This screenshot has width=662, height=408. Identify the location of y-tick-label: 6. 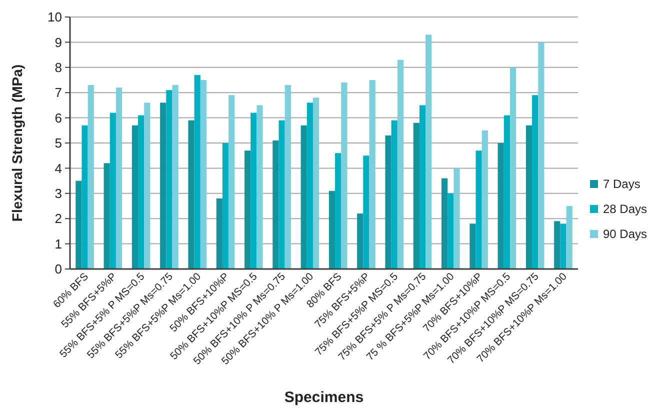
(58, 118).